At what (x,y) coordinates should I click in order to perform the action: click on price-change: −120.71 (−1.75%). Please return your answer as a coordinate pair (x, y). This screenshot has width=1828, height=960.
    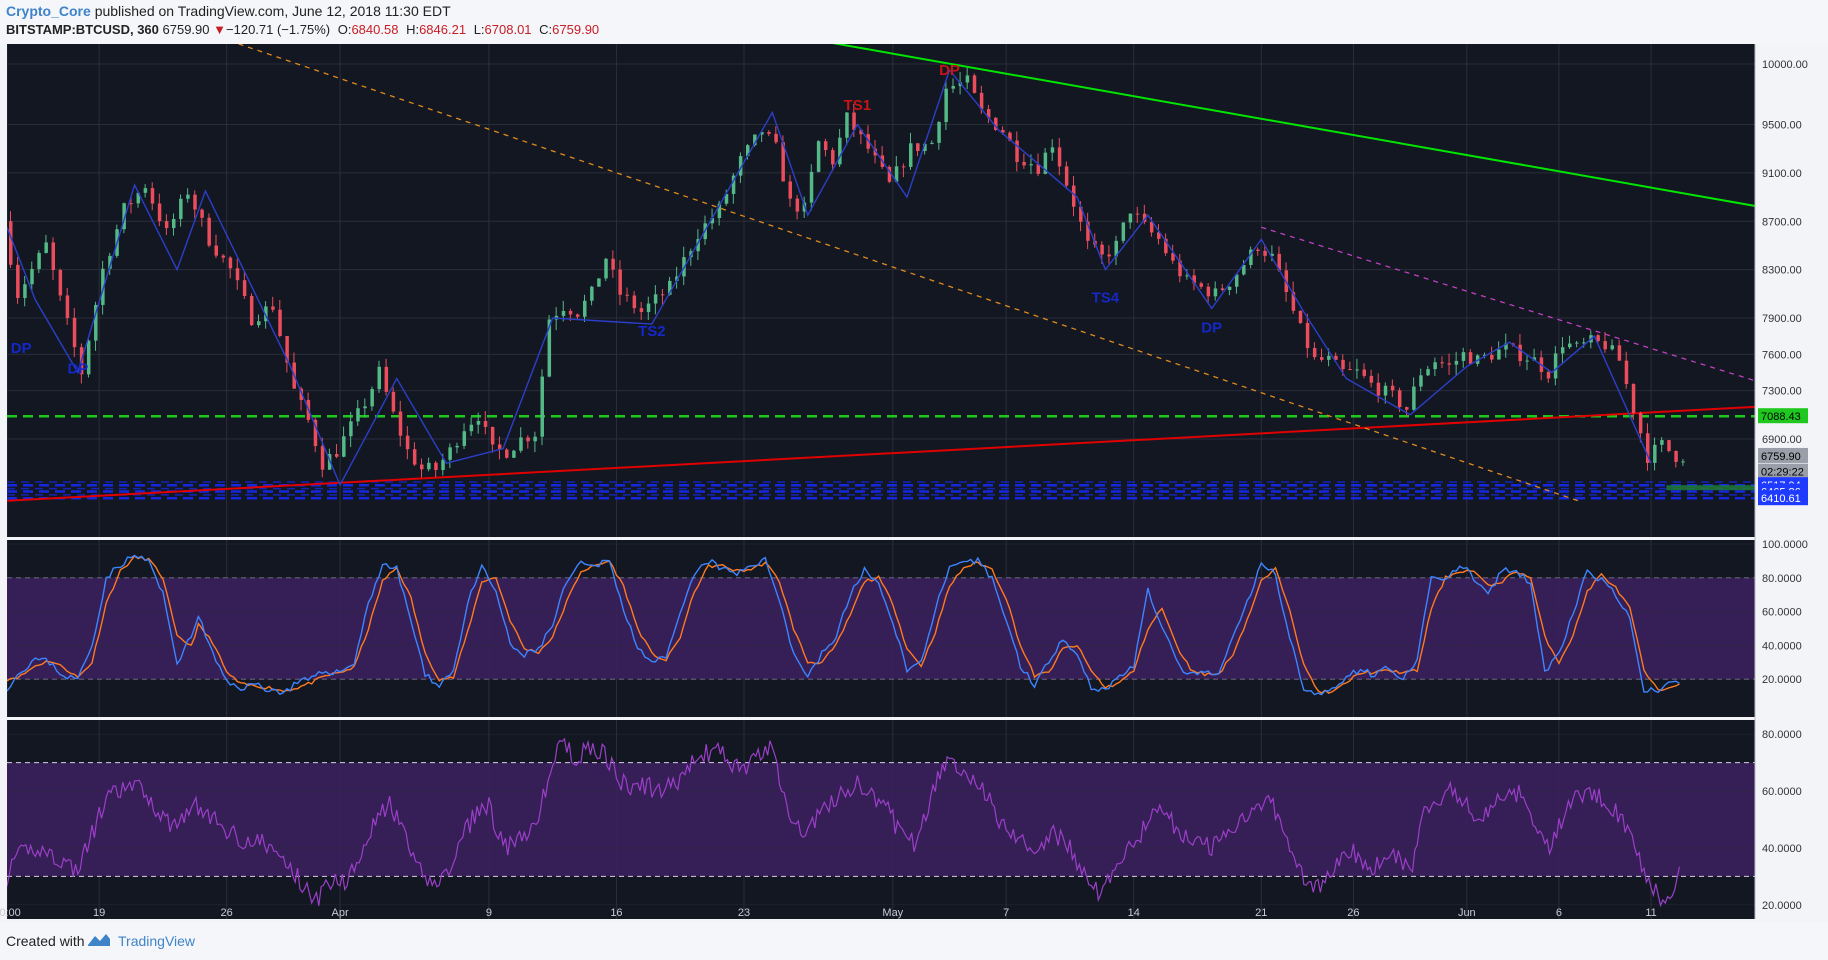
    Looking at the image, I should click on (278, 29).